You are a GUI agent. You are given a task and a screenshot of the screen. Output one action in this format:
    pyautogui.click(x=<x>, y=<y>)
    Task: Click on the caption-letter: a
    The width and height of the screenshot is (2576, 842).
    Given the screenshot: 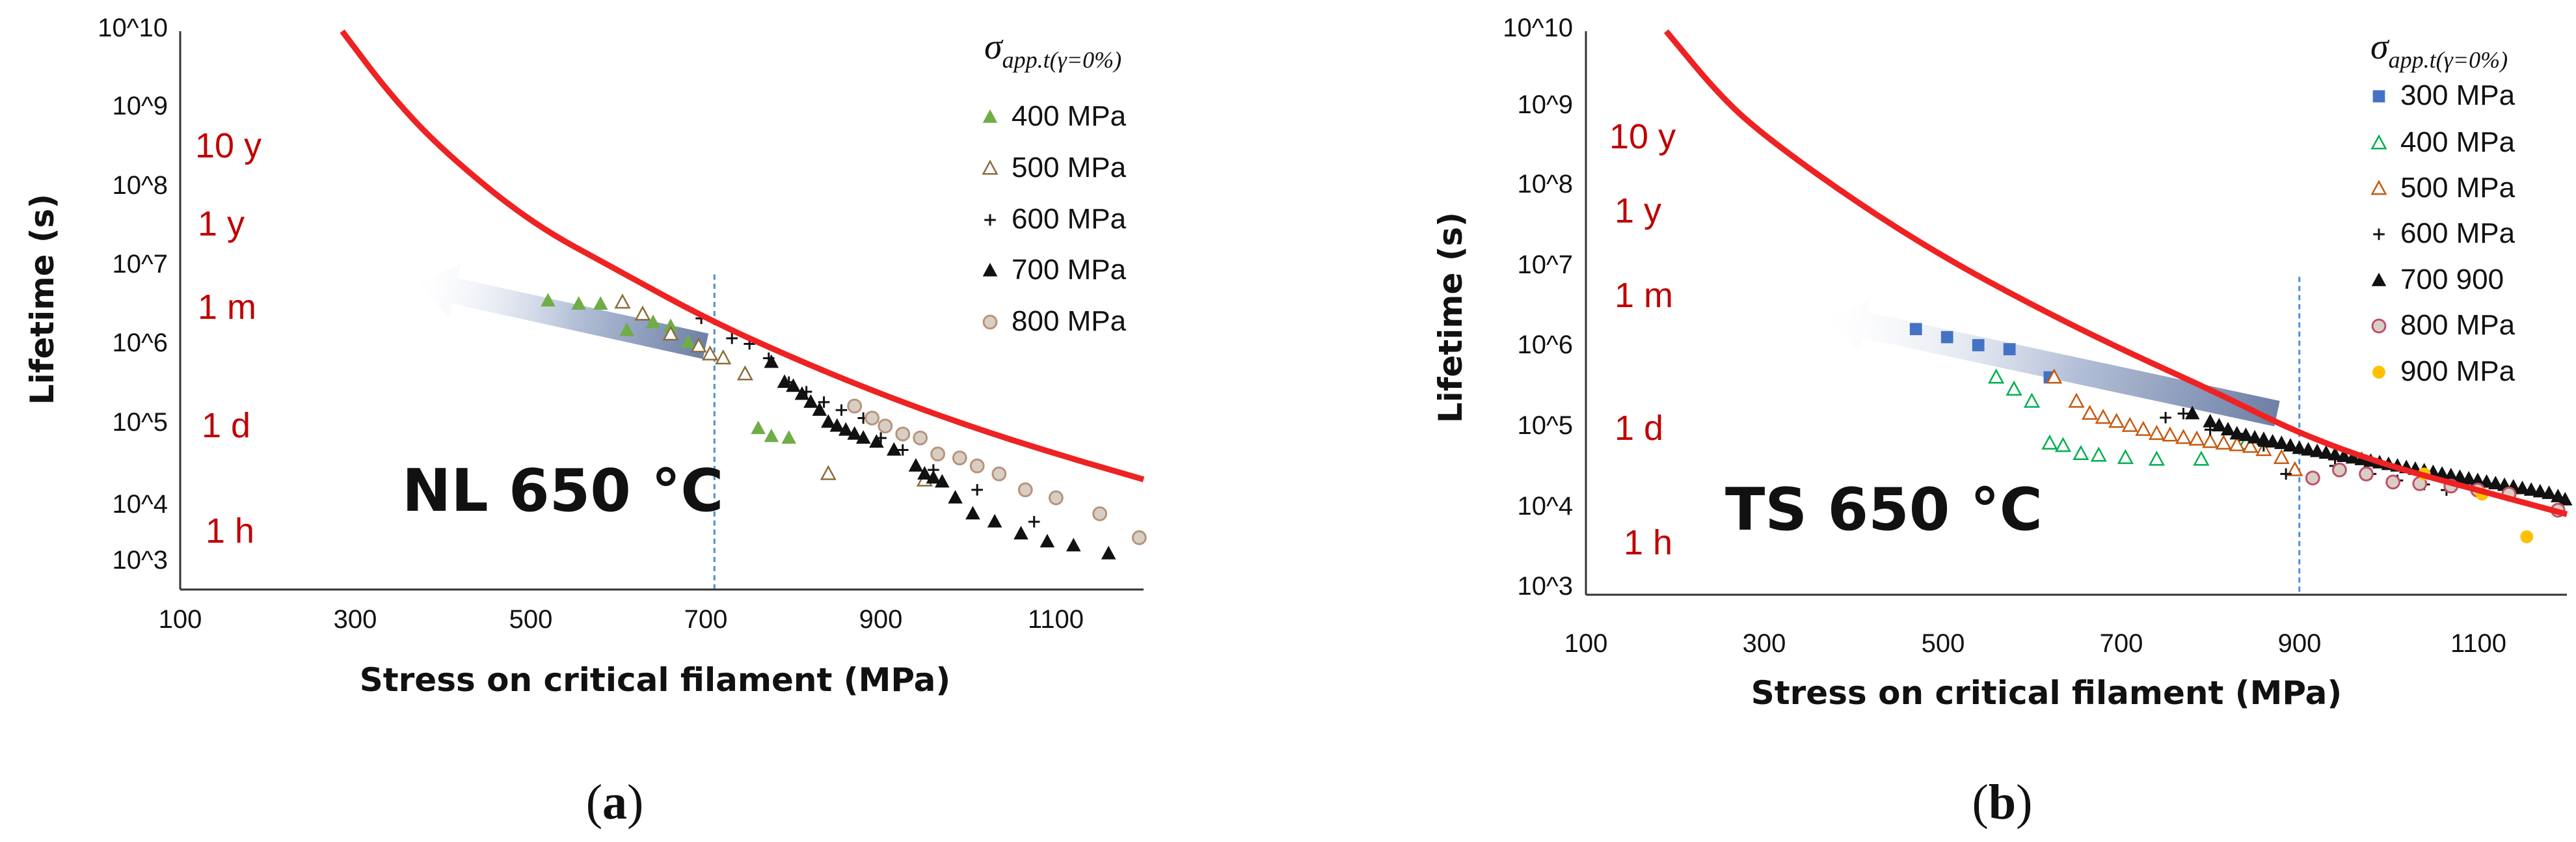 What is the action you would take?
    pyautogui.click(x=614, y=802)
    